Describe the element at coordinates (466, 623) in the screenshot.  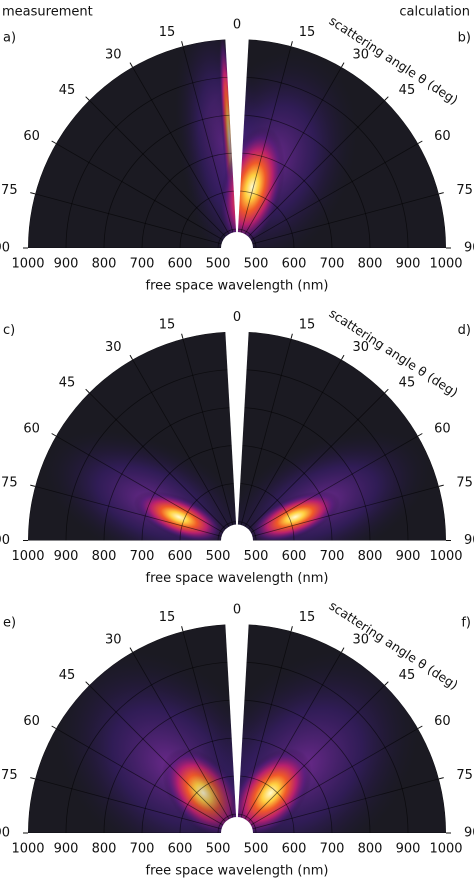
I see `panel-label: f)` at that location.